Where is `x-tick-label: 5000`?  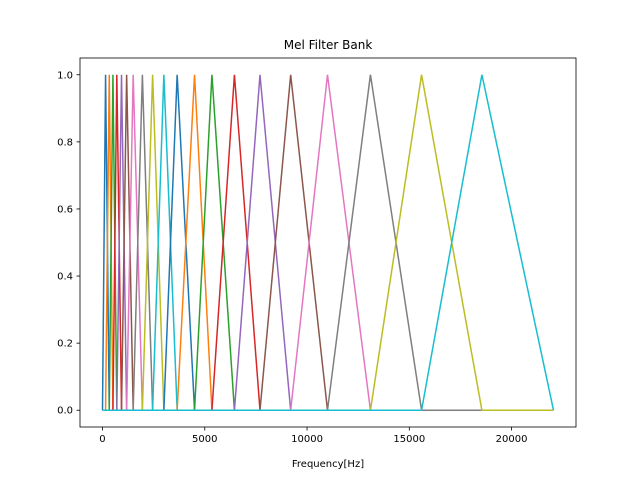 x-tick-label: 5000 is located at coordinates (204, 439).